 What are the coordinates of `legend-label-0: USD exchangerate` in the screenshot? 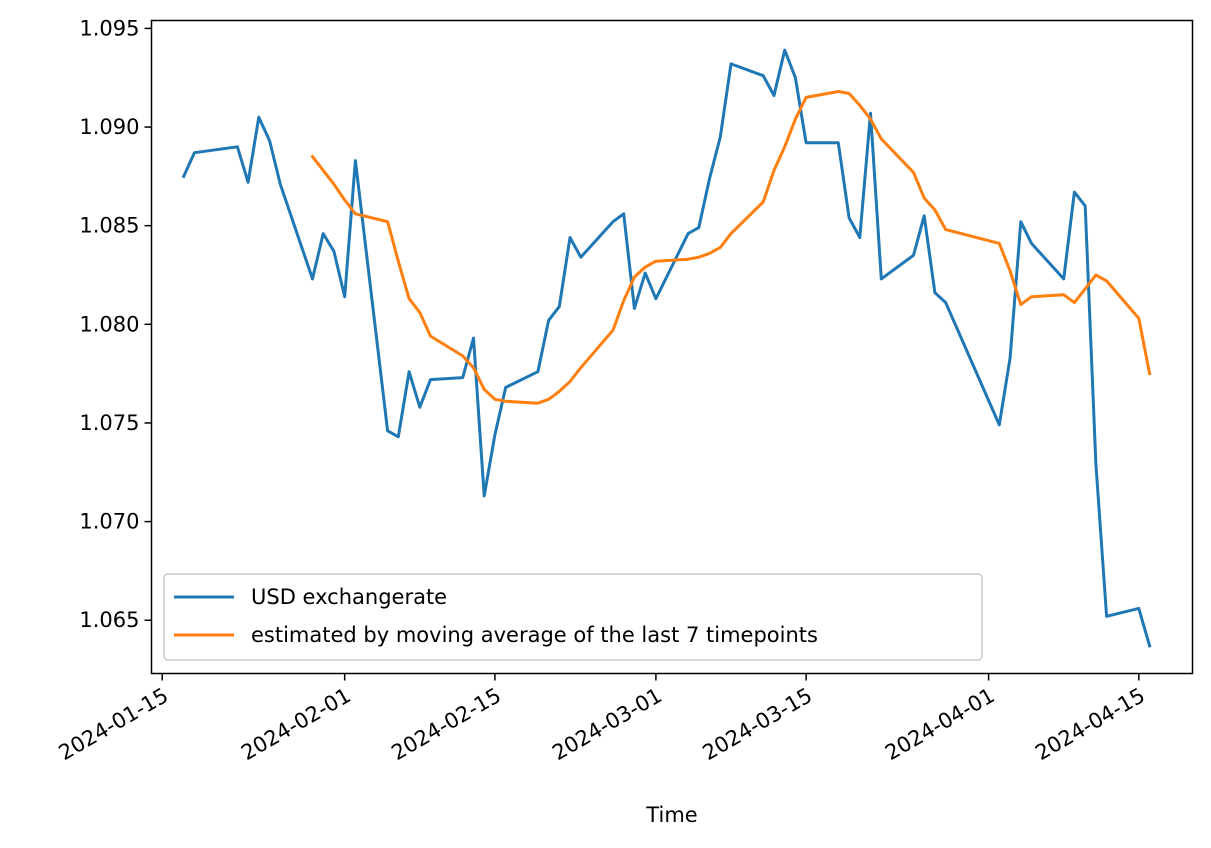 It's located at (349, 597).